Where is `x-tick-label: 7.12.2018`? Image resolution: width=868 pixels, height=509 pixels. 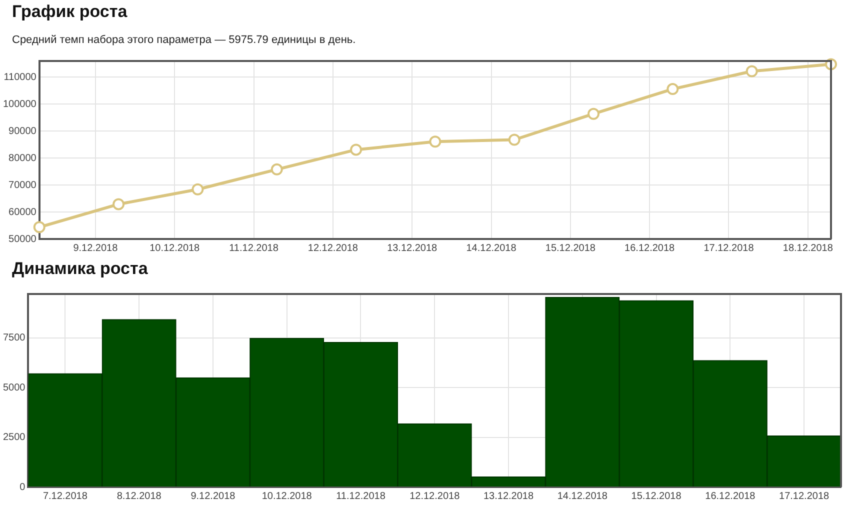 x-tick-label: 7.12.2018 is located at coordinates (65, 496).